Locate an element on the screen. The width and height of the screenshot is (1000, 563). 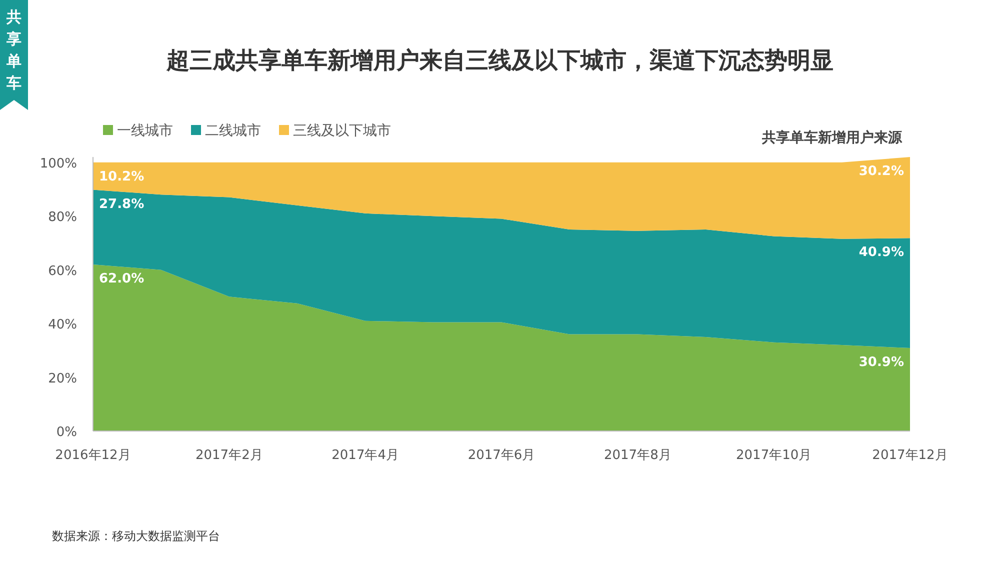
source-note: 数据来源：移动大数据监测平台 is located at coordinates (136, 536).